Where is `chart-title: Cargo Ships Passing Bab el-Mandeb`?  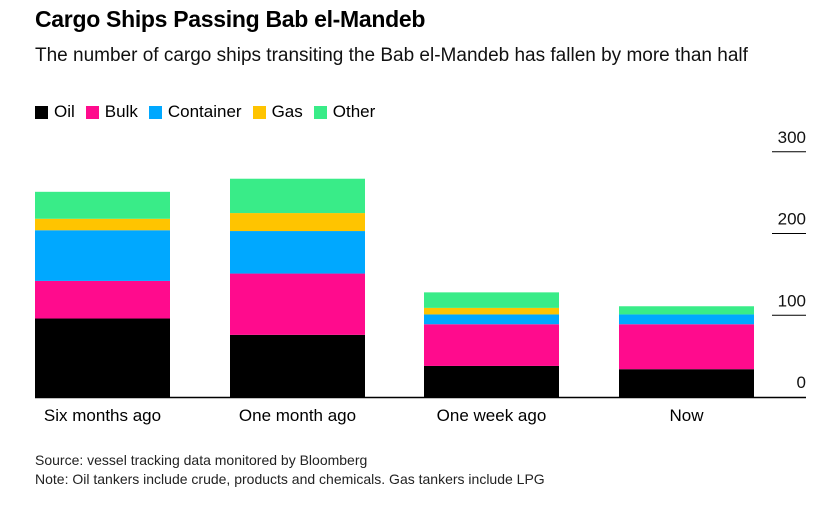 chart-title: Cargo Ships Passing Bab el-Mandeb is located at coordinates (230, 19).